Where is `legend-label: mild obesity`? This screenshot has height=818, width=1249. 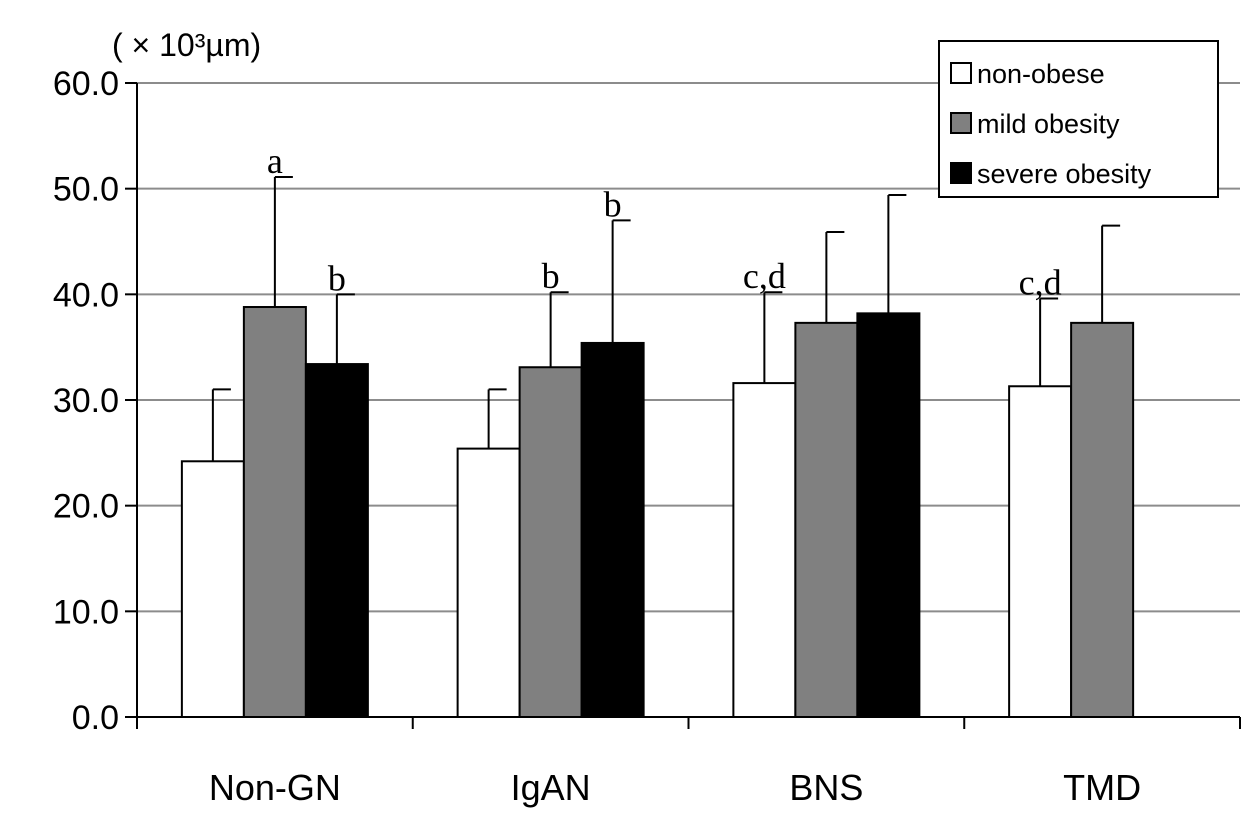 legend-label: mild obesity is located at coordinates (1048, 124).